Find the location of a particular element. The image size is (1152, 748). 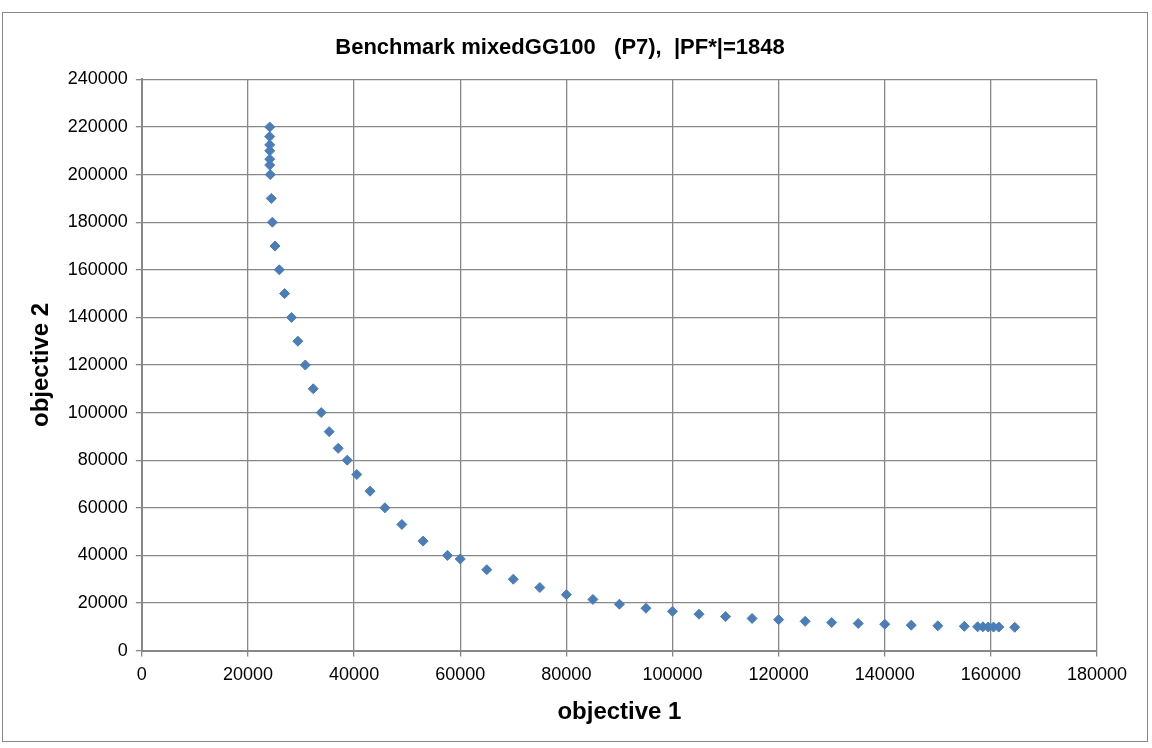

y-tick-label: 20000 is located at coordinates (102, 601).